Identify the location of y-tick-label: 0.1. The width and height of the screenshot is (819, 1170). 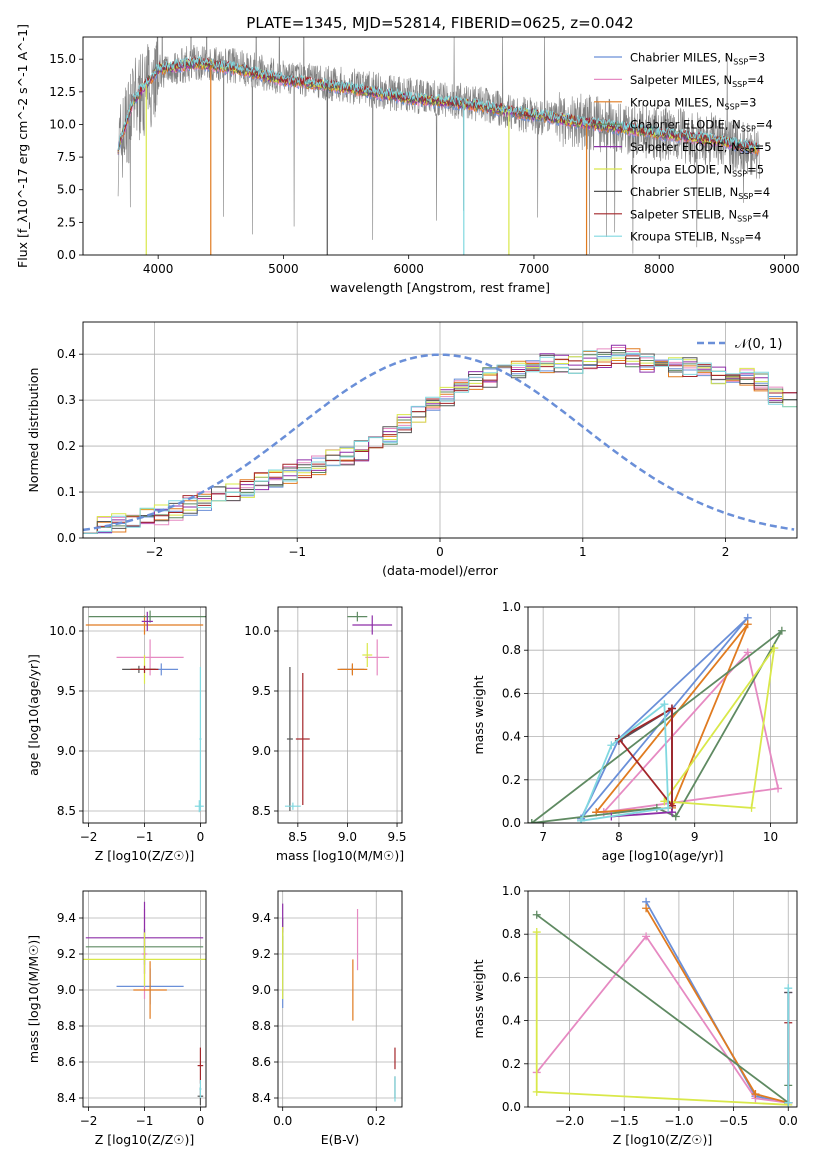
(66, 492).